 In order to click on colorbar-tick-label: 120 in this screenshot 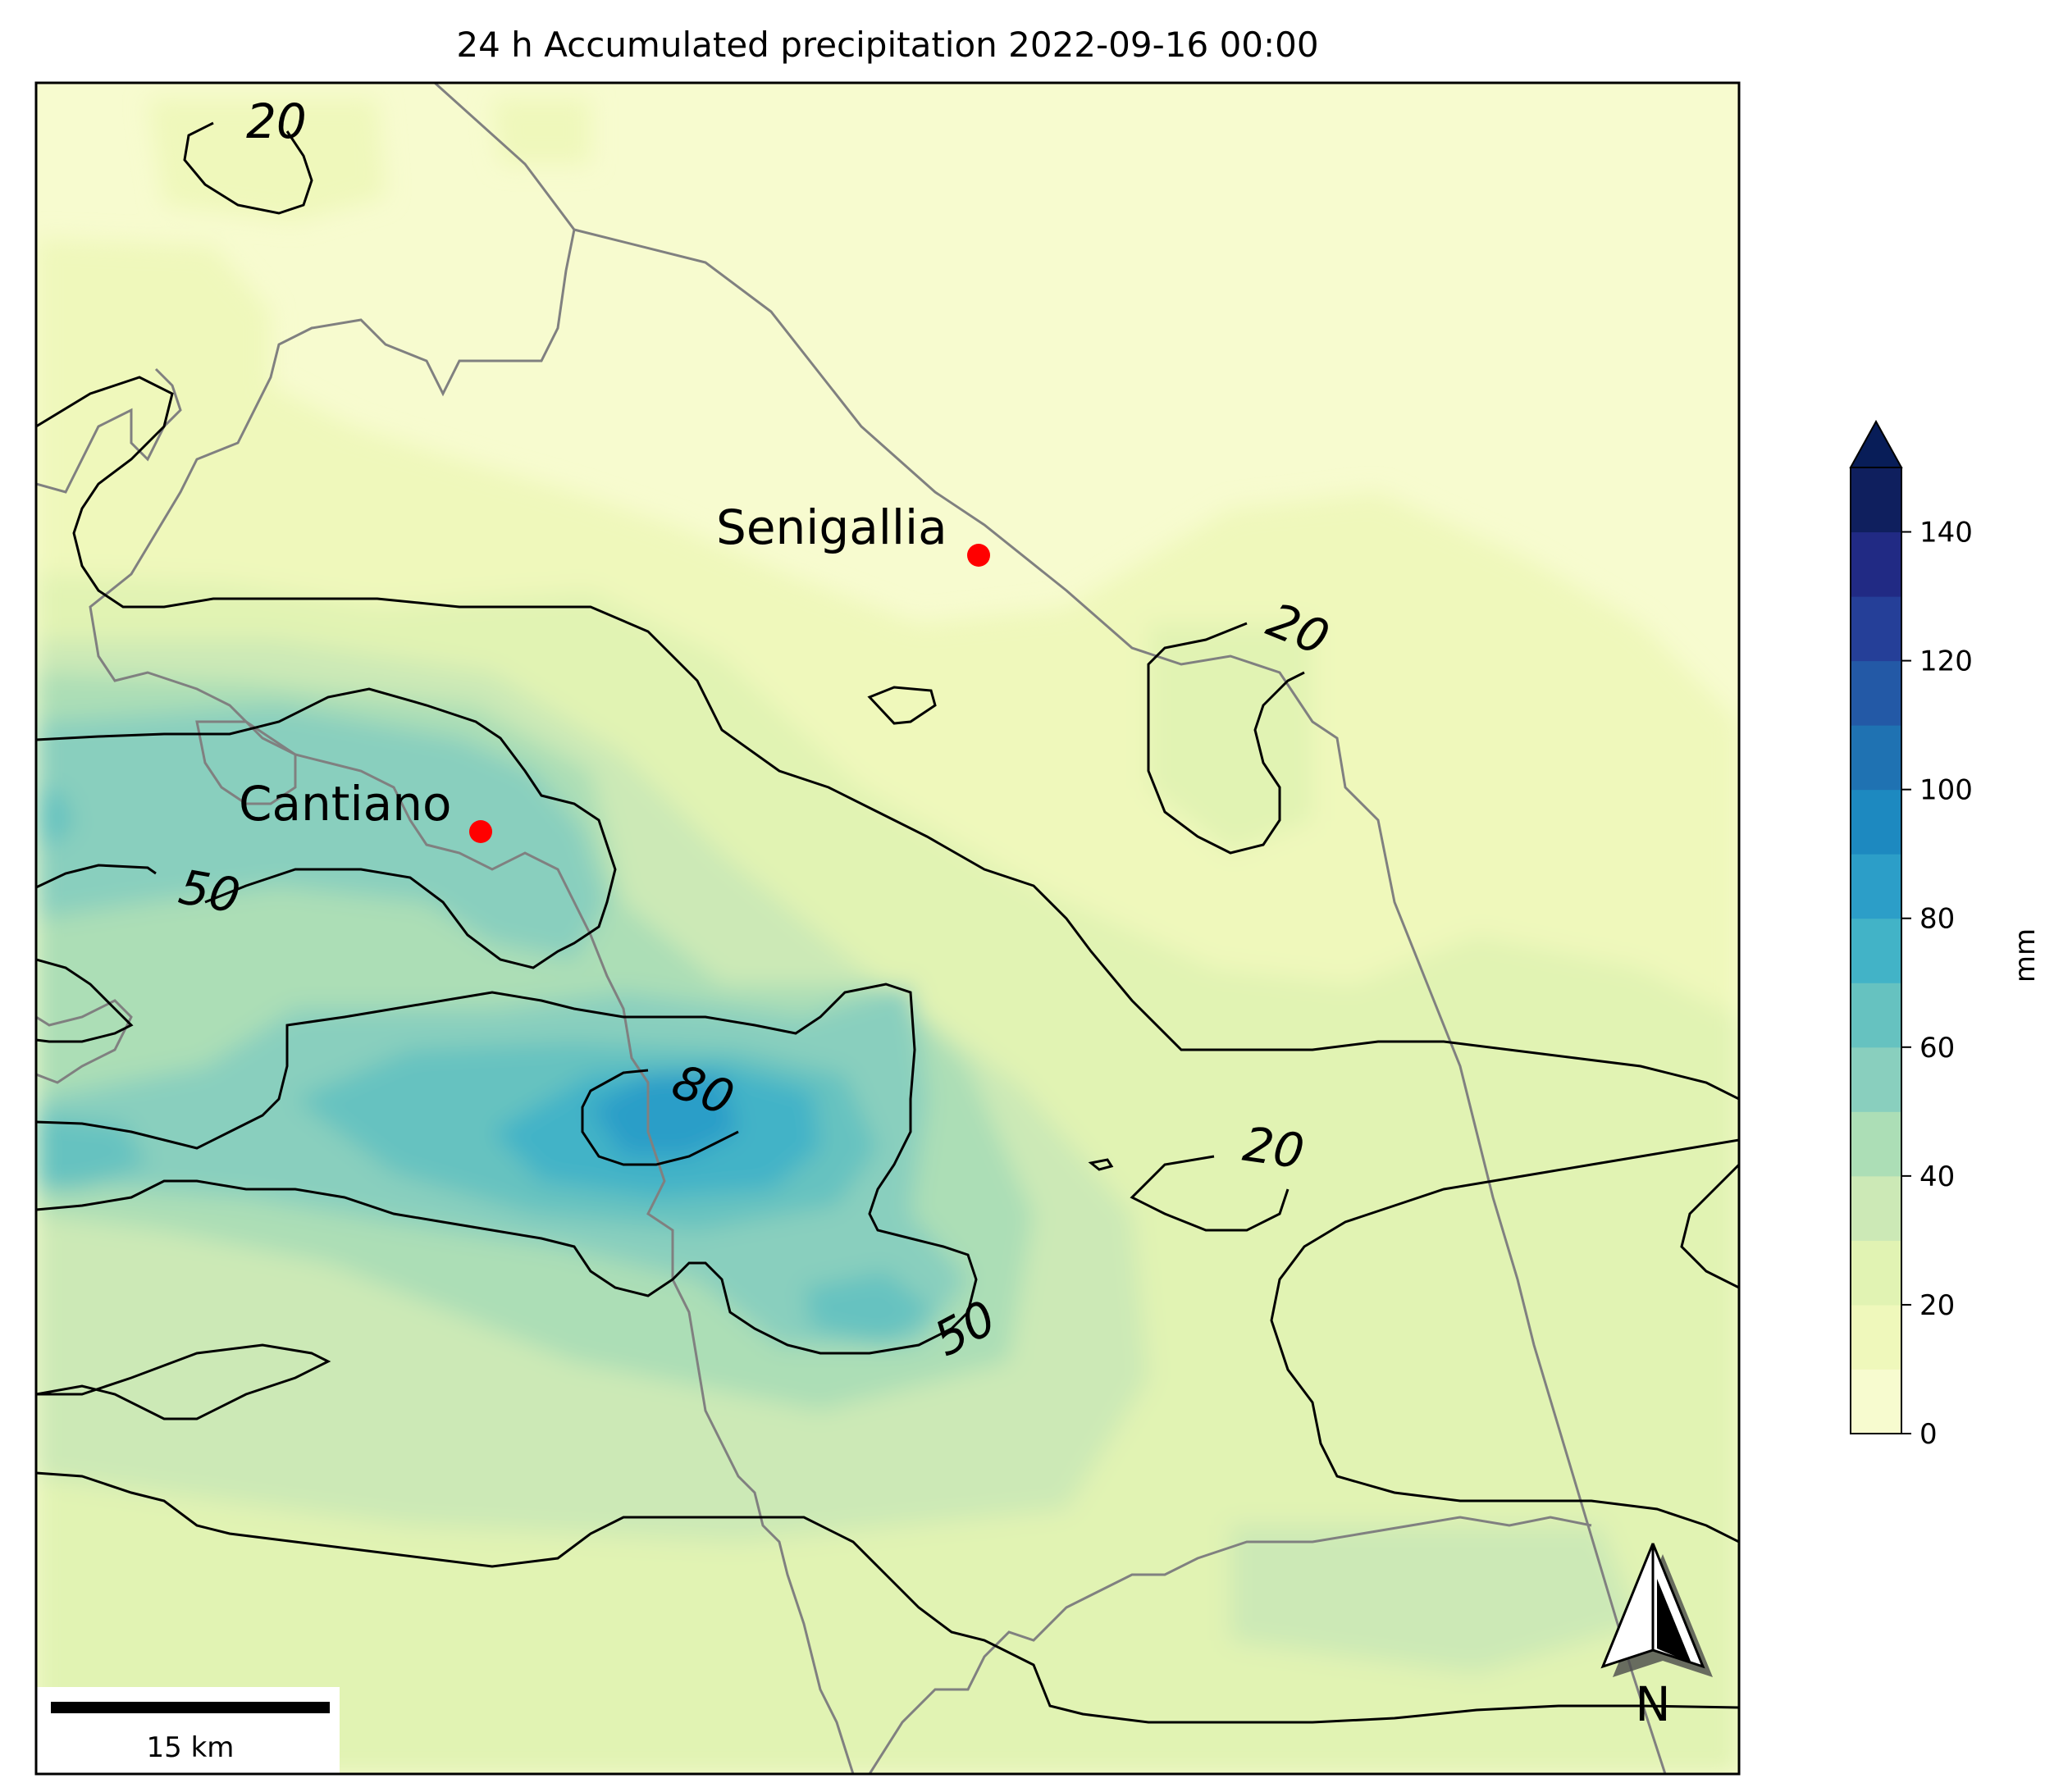, I will do `click(1946, 662)`.